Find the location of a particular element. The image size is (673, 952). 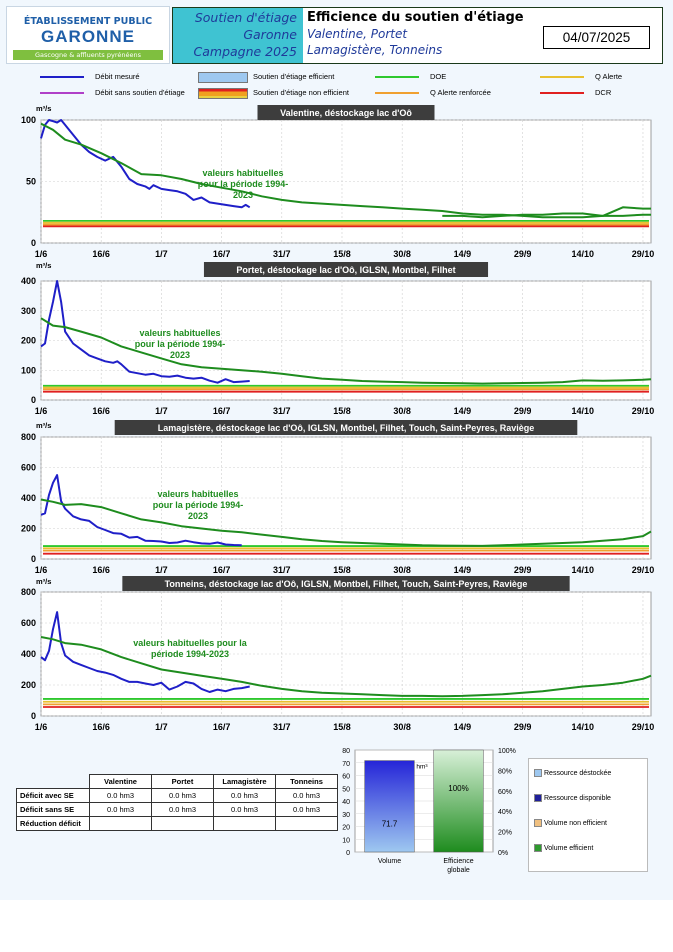

table-column-header: Valentine is located at coordinates (120, 781).